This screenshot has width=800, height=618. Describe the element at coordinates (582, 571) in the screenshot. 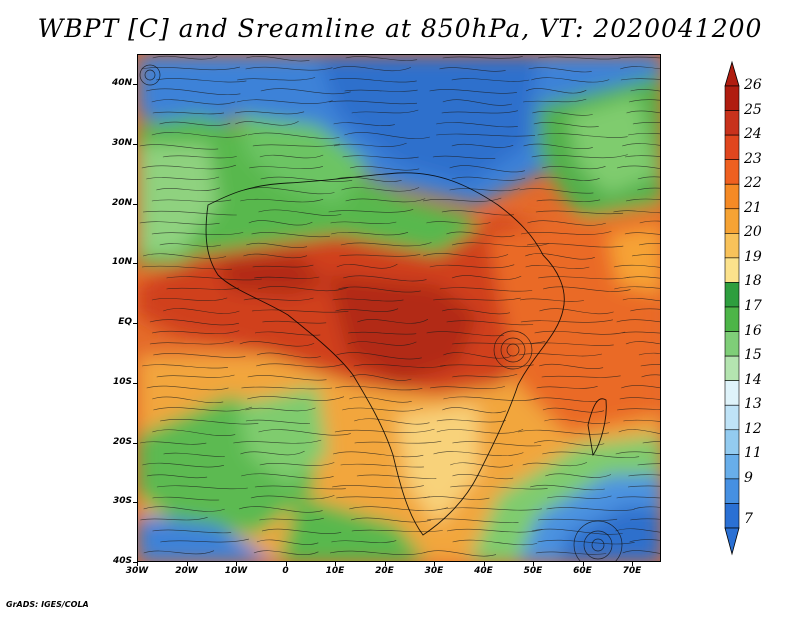

I see `lon-label: 60E` at that location.